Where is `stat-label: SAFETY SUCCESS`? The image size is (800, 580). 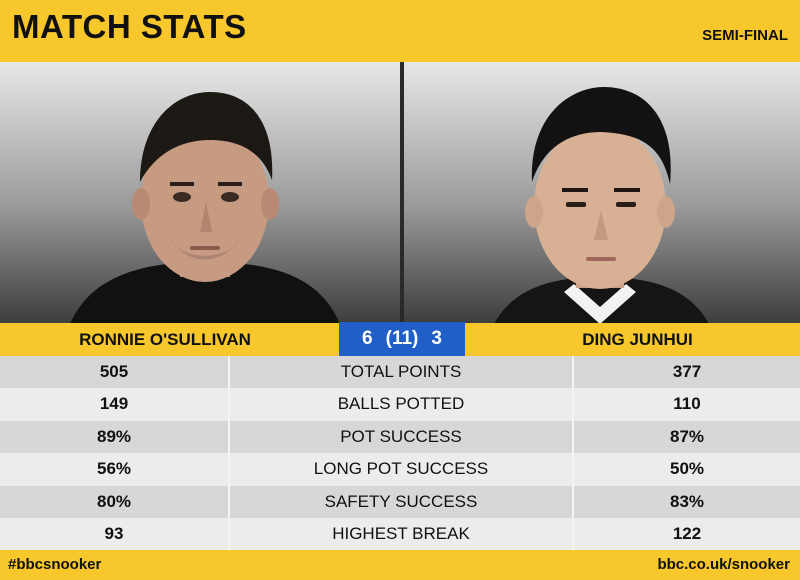
stat-label: SAFETY SUCCESS is located at coordinates (401, 501).